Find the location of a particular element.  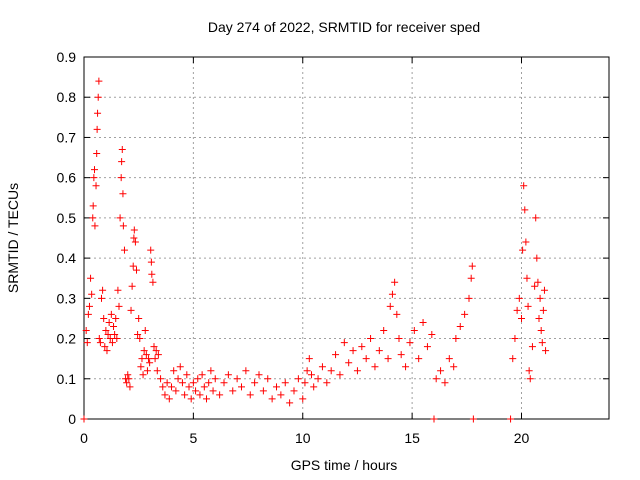

x-tick-label: 5 is located at coordinates (193, 438).